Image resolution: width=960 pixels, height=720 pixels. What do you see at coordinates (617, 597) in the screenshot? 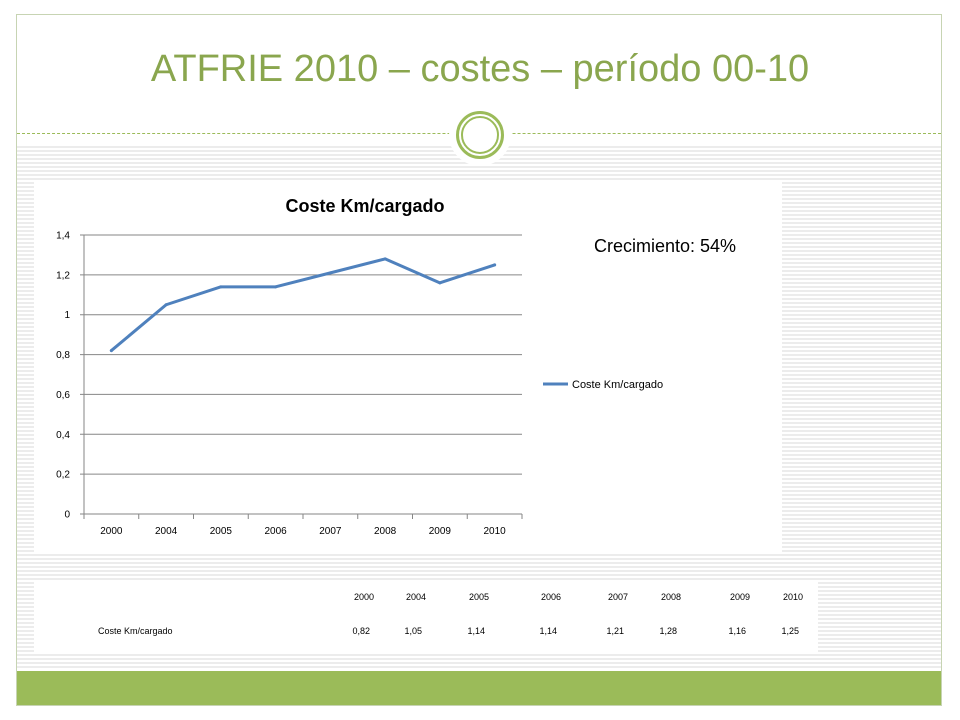
I see `table-header-cell: 2007` at bounding box center [617, 597].